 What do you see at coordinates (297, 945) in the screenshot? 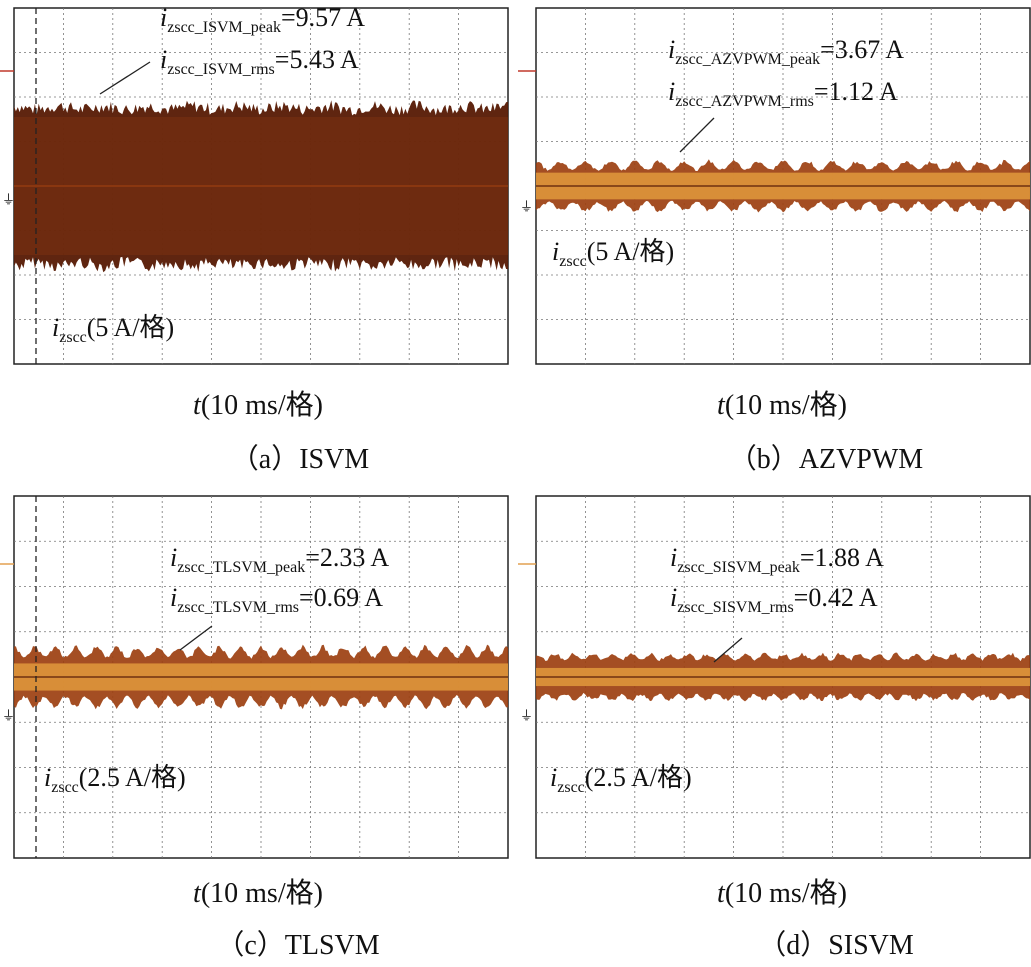
I see `panel-caption: （c）TLSVM` at bounding box center [297, 945].